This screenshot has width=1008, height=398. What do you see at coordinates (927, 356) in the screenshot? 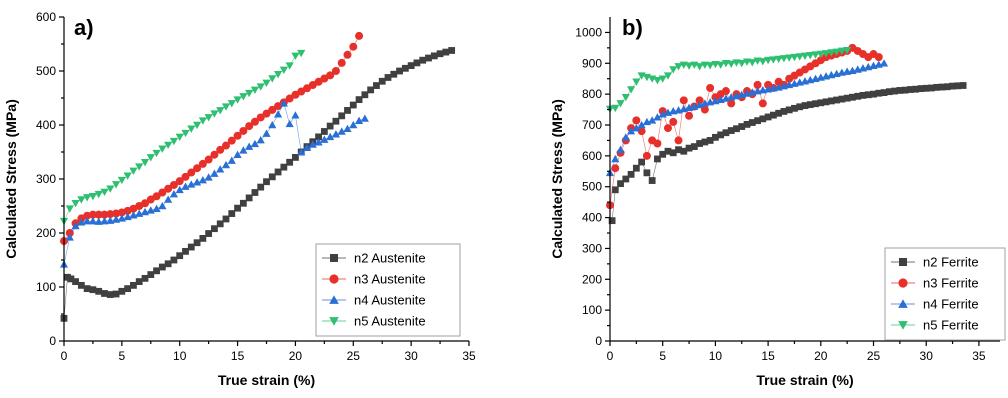
I see `x-tick-label: 30` at bounding box center [927, 356].